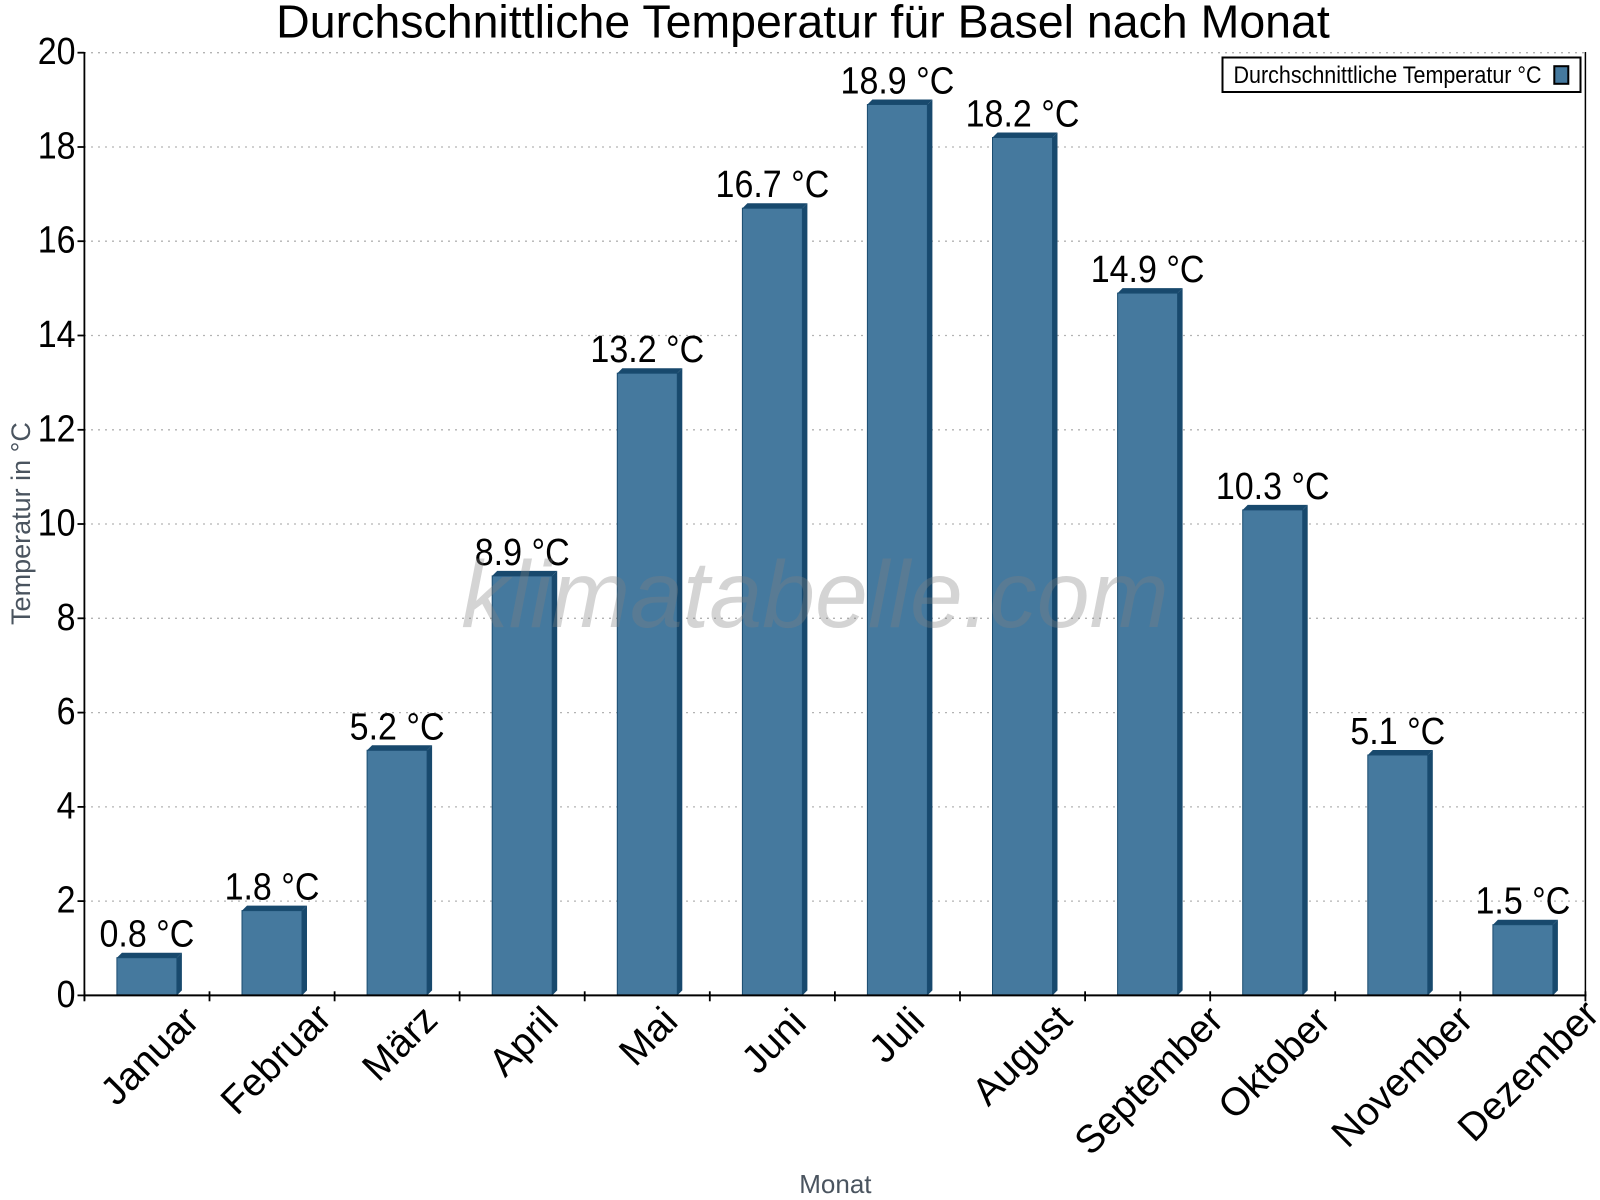 This screenshot has height=1200, width=1600. What do you see at coordinates (1148, 270) in the screenshot?
I see `svg-text: 14.9 °C` at bounding box center [1148, 270].